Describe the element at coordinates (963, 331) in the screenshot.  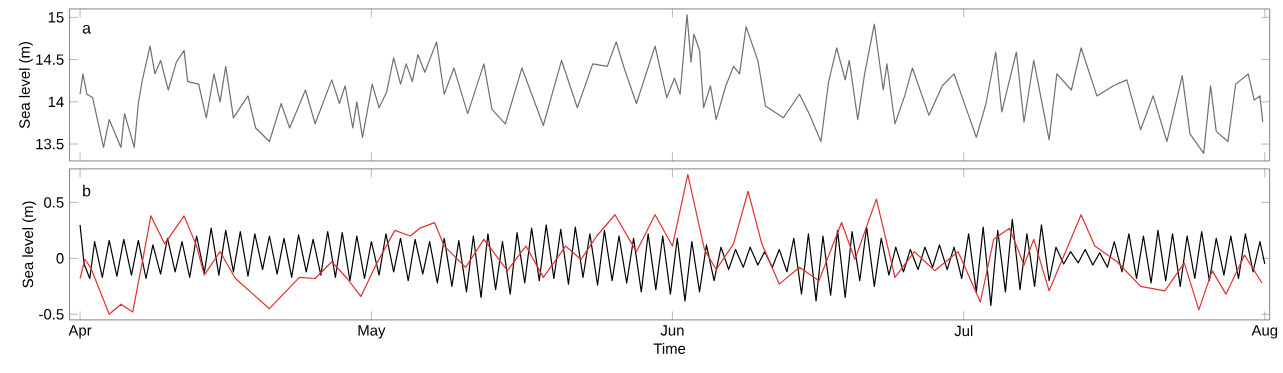
I see `x-tick-label: Jul` at that location.